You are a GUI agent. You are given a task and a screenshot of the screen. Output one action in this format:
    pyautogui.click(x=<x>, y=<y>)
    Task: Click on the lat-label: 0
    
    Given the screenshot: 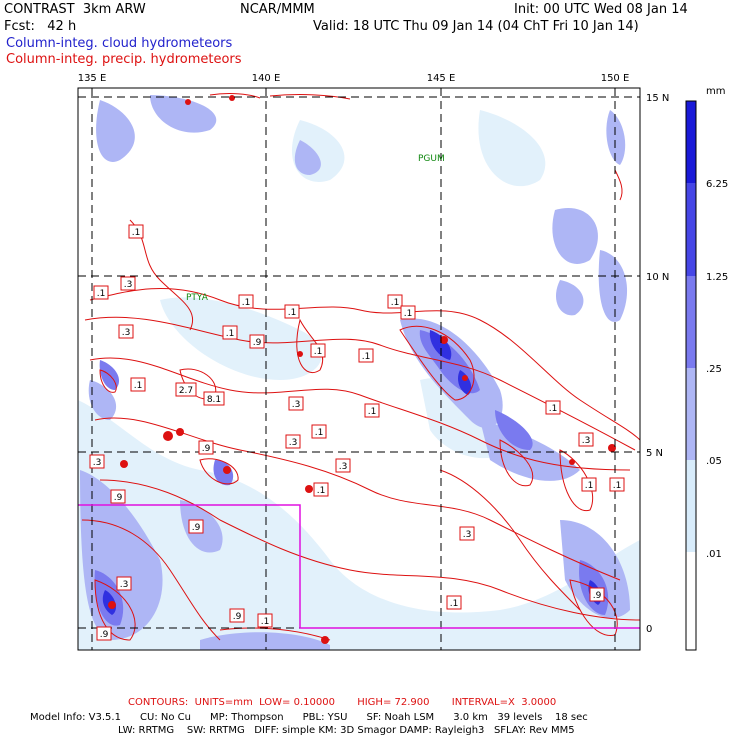 What is the action you would take?
    pyautogui.click(x=649, y=629)
    